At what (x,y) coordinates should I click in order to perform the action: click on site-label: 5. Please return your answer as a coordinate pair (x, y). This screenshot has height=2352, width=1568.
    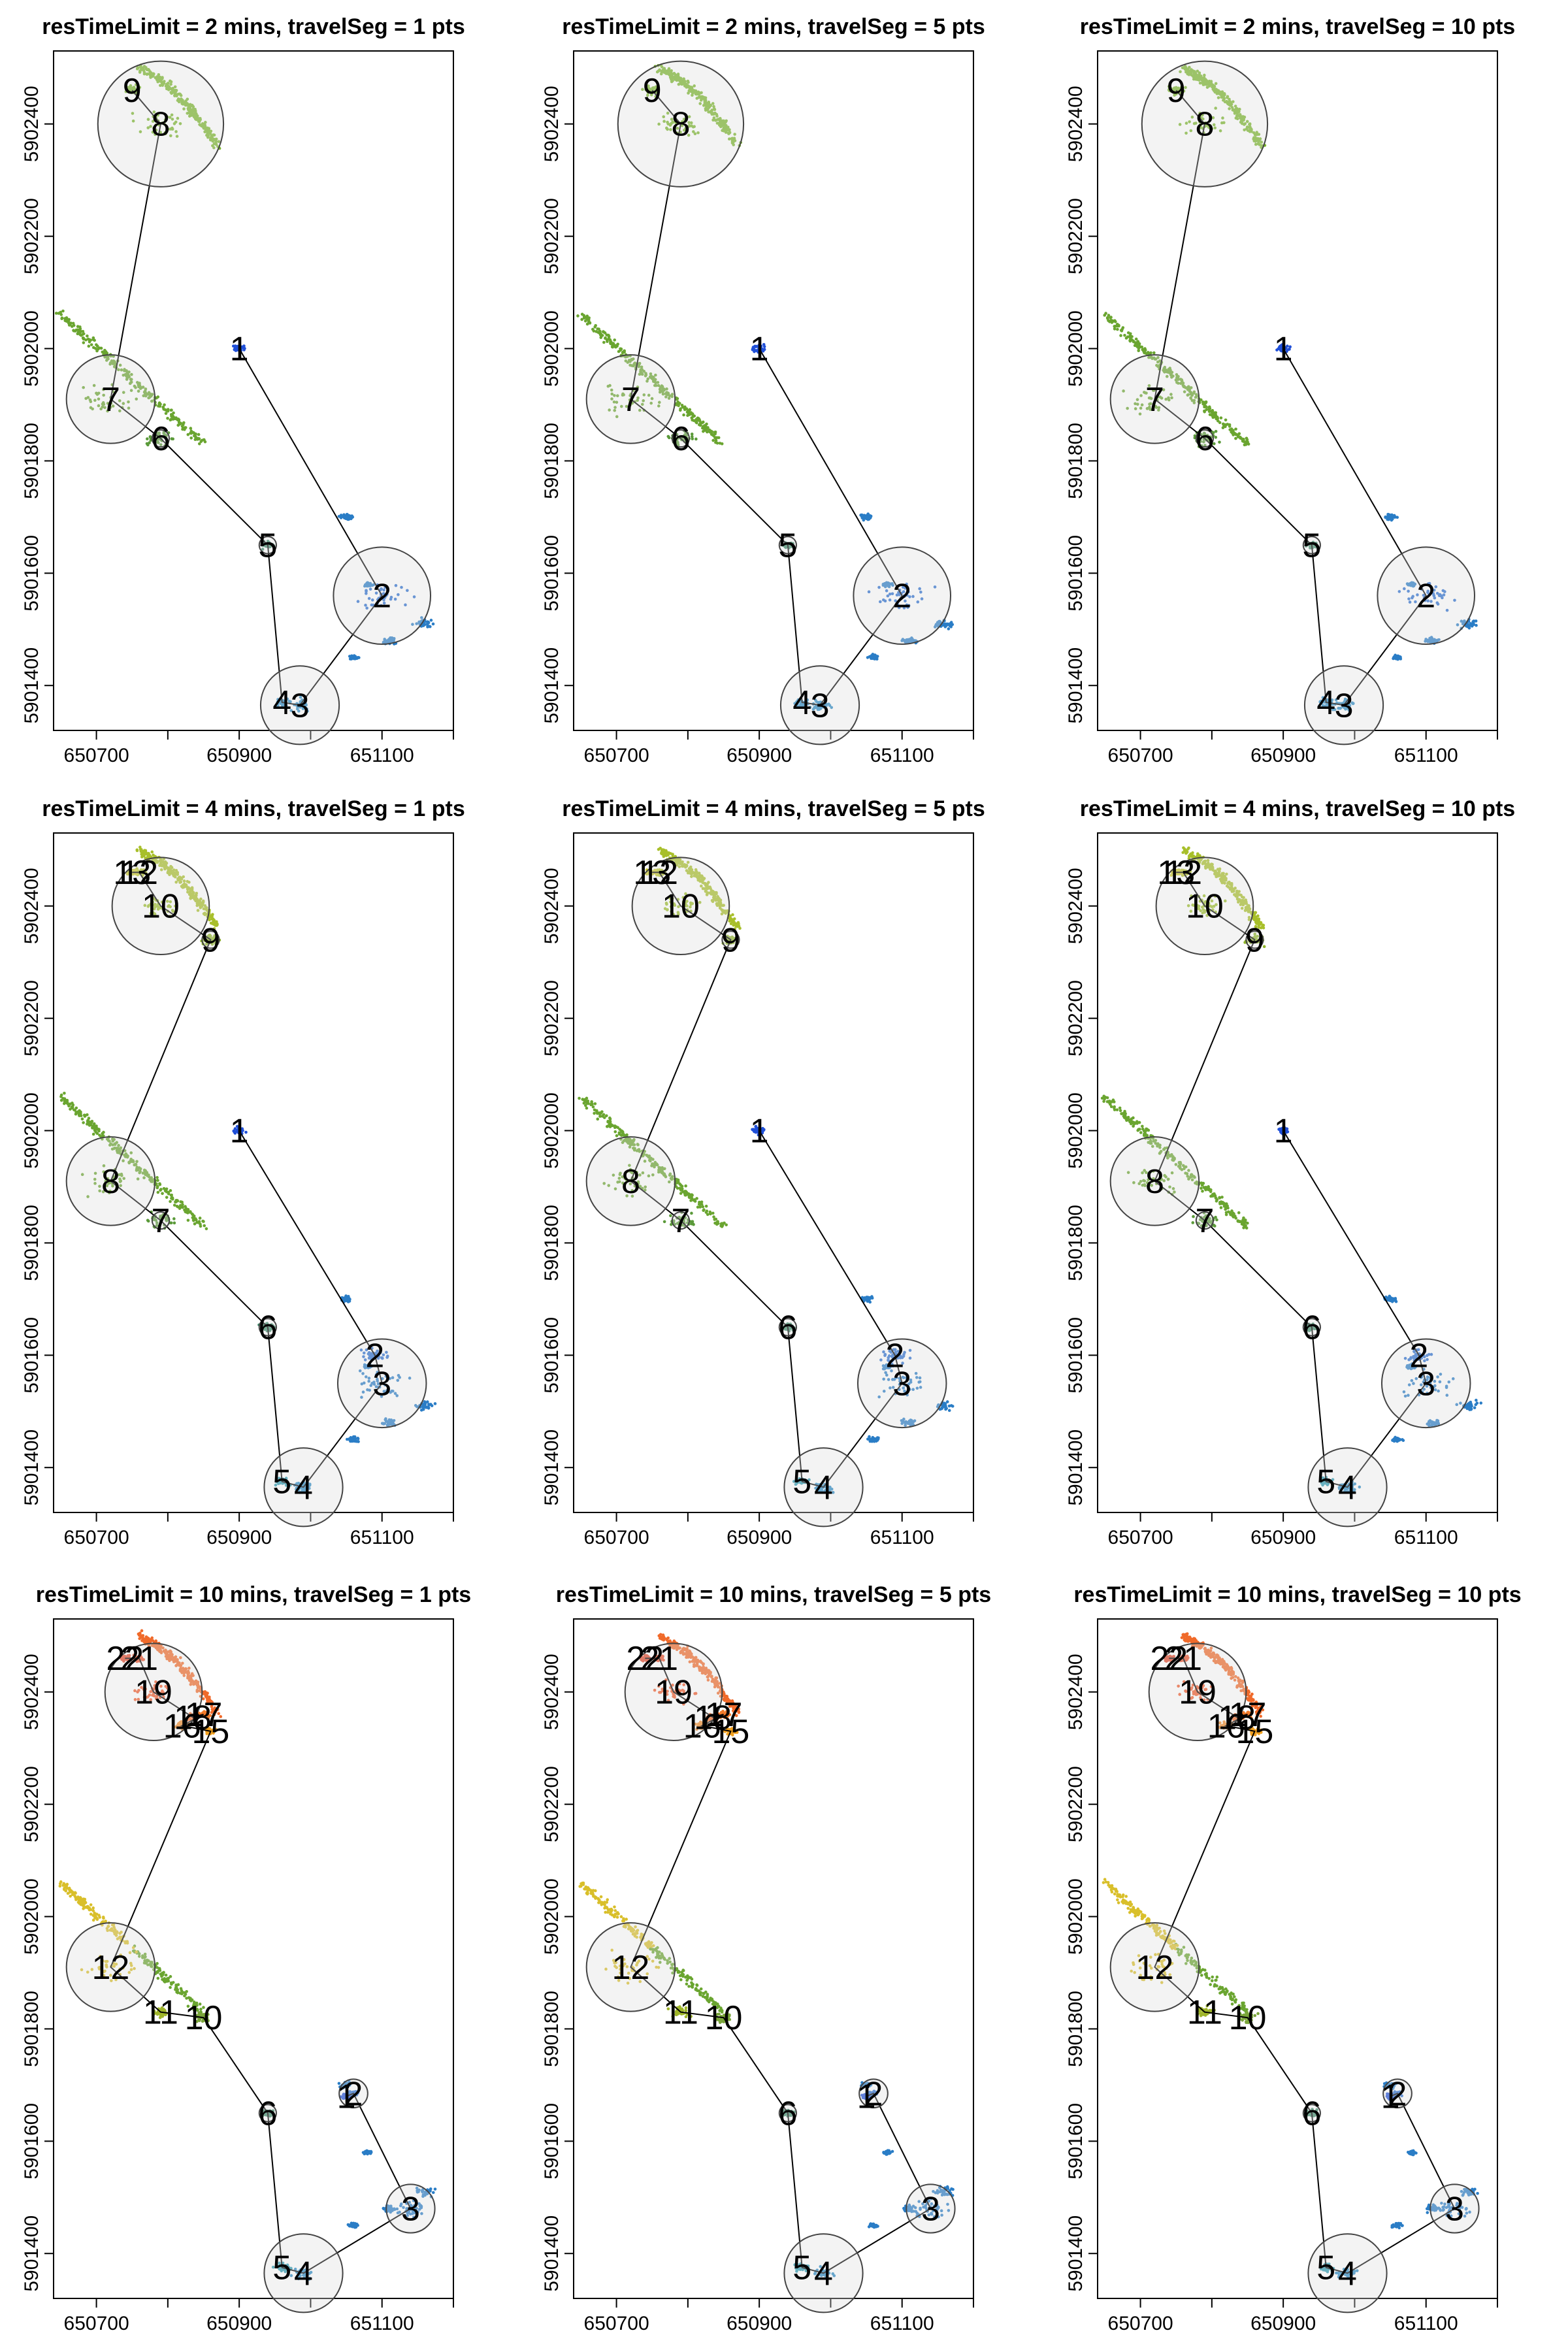
    Looking at the image, I should click on (267, 545).